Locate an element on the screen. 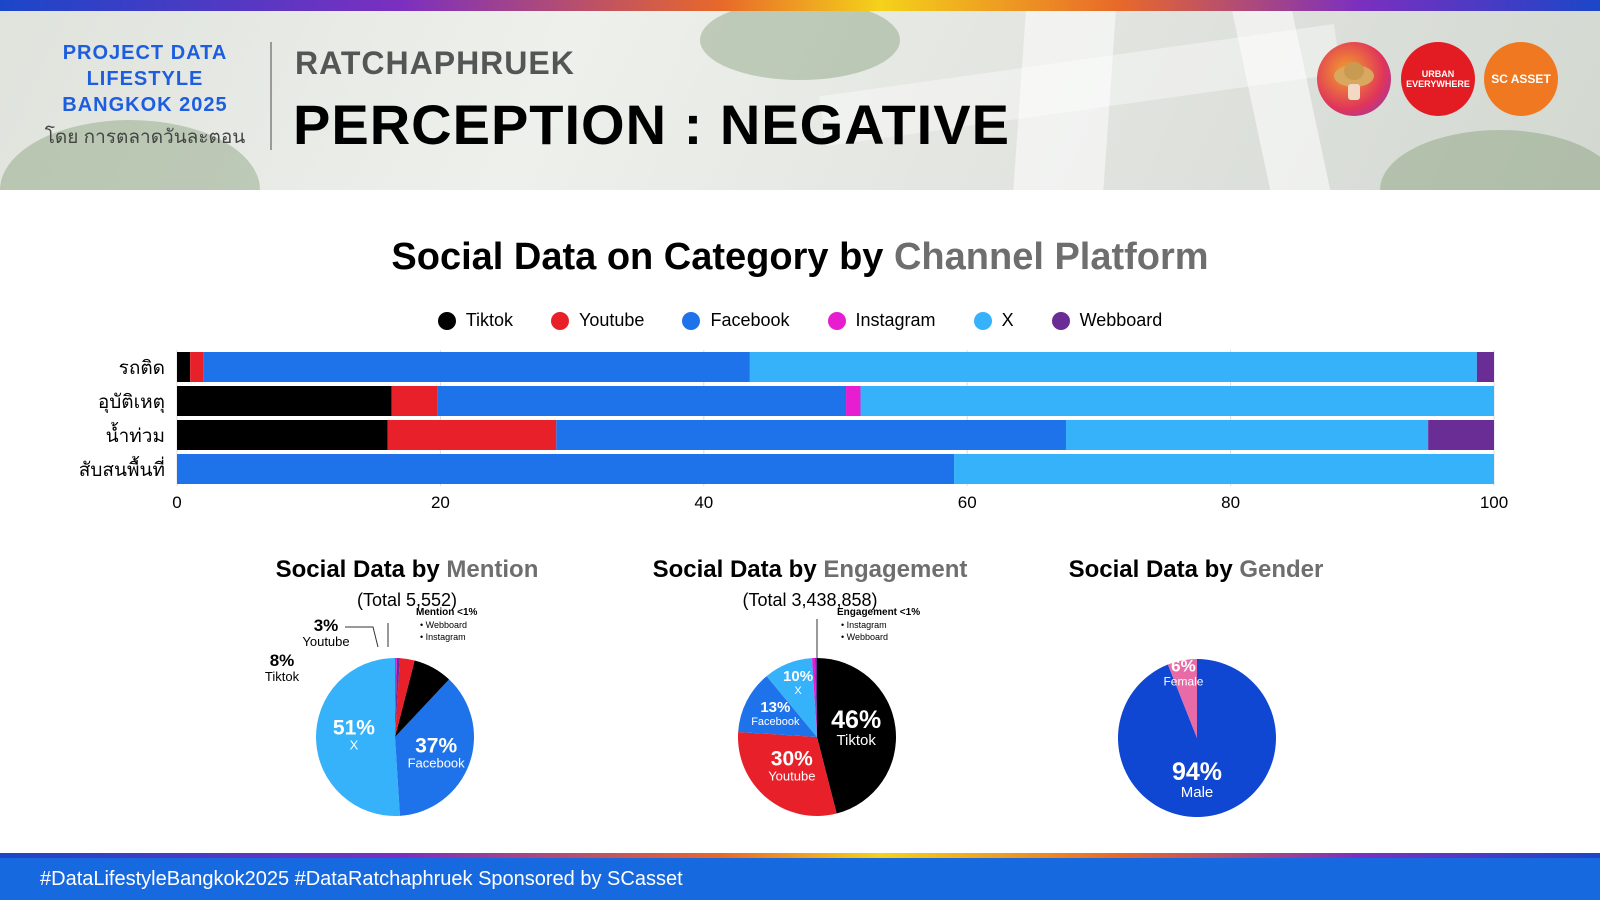 The image size is (1600, 900). mention-pie-title-part1: Social Data by is located at coordinates (361, 569).